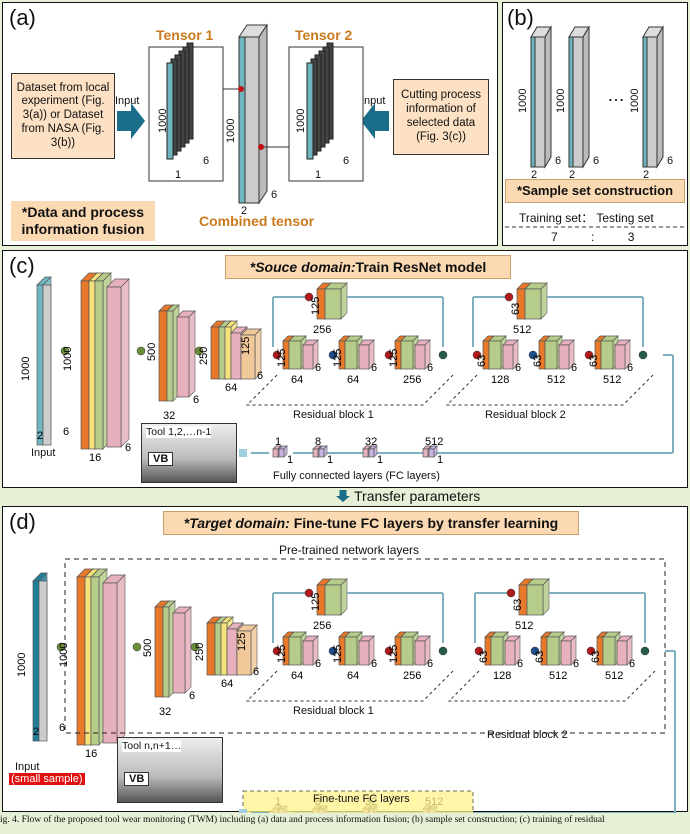 The image size is (690, 834). What do you see at coordinates (27, 767) in the screenshot?
I see `d-input-label: Input` at bounding box center [27, 767].